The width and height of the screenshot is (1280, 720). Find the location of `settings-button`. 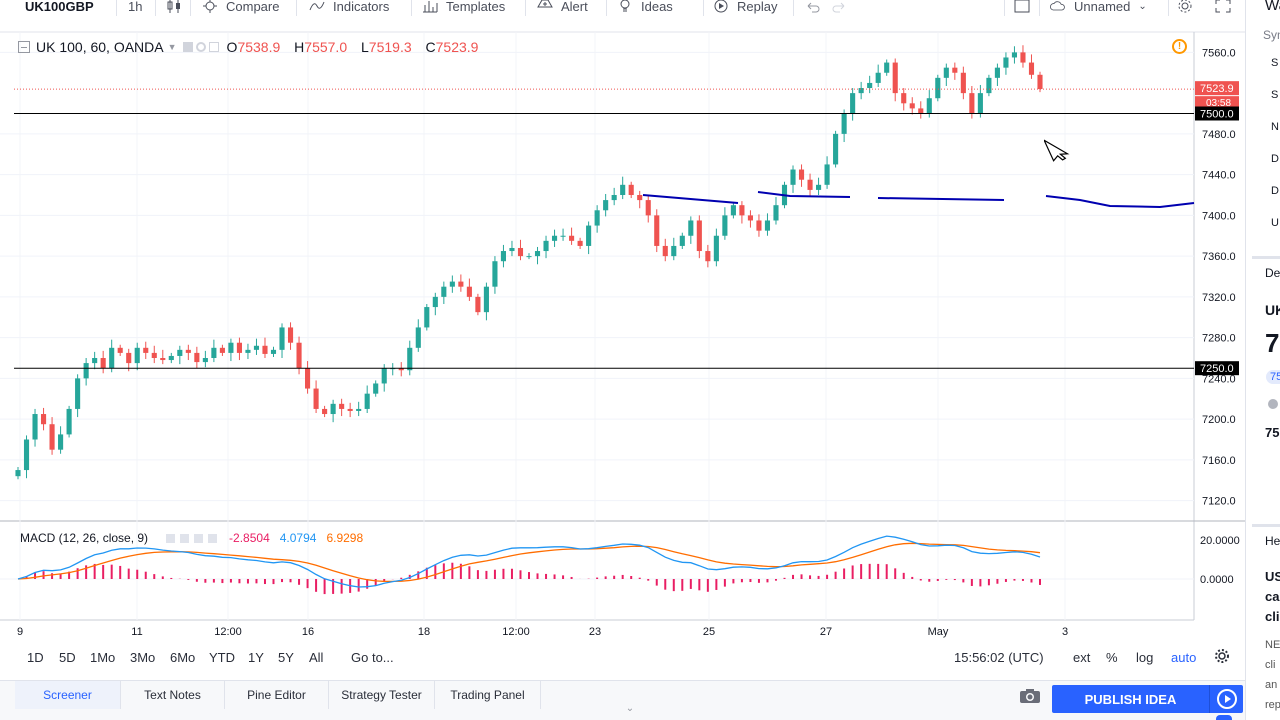

settings-button is located at coordinates (1185, 8).